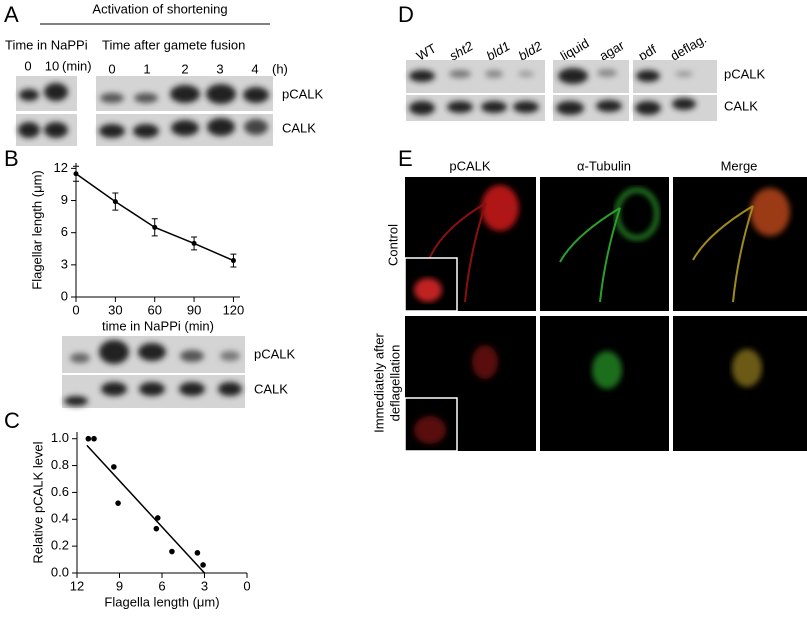 This screenshot has height=617, width=807. Describe the element at coordinates (46, 44) in the screenshot. I see `subtitle: Time in NaPPi` at that location.